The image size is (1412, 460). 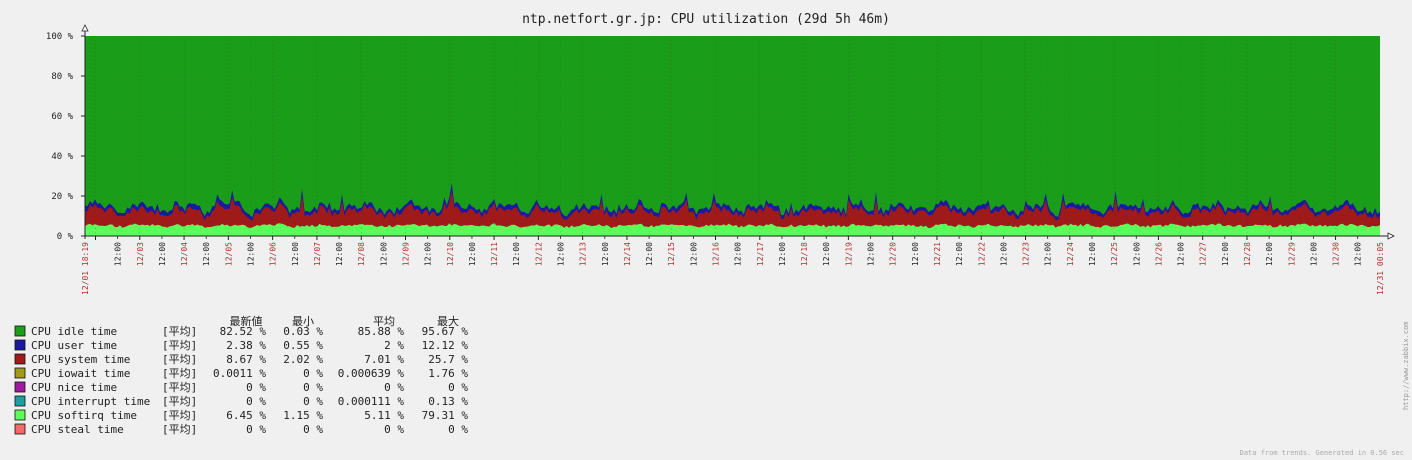 What do you see at coordinates (303, 321) in the screenshot?
I see `legend-header: 最小` at bounding box center [303, 321].